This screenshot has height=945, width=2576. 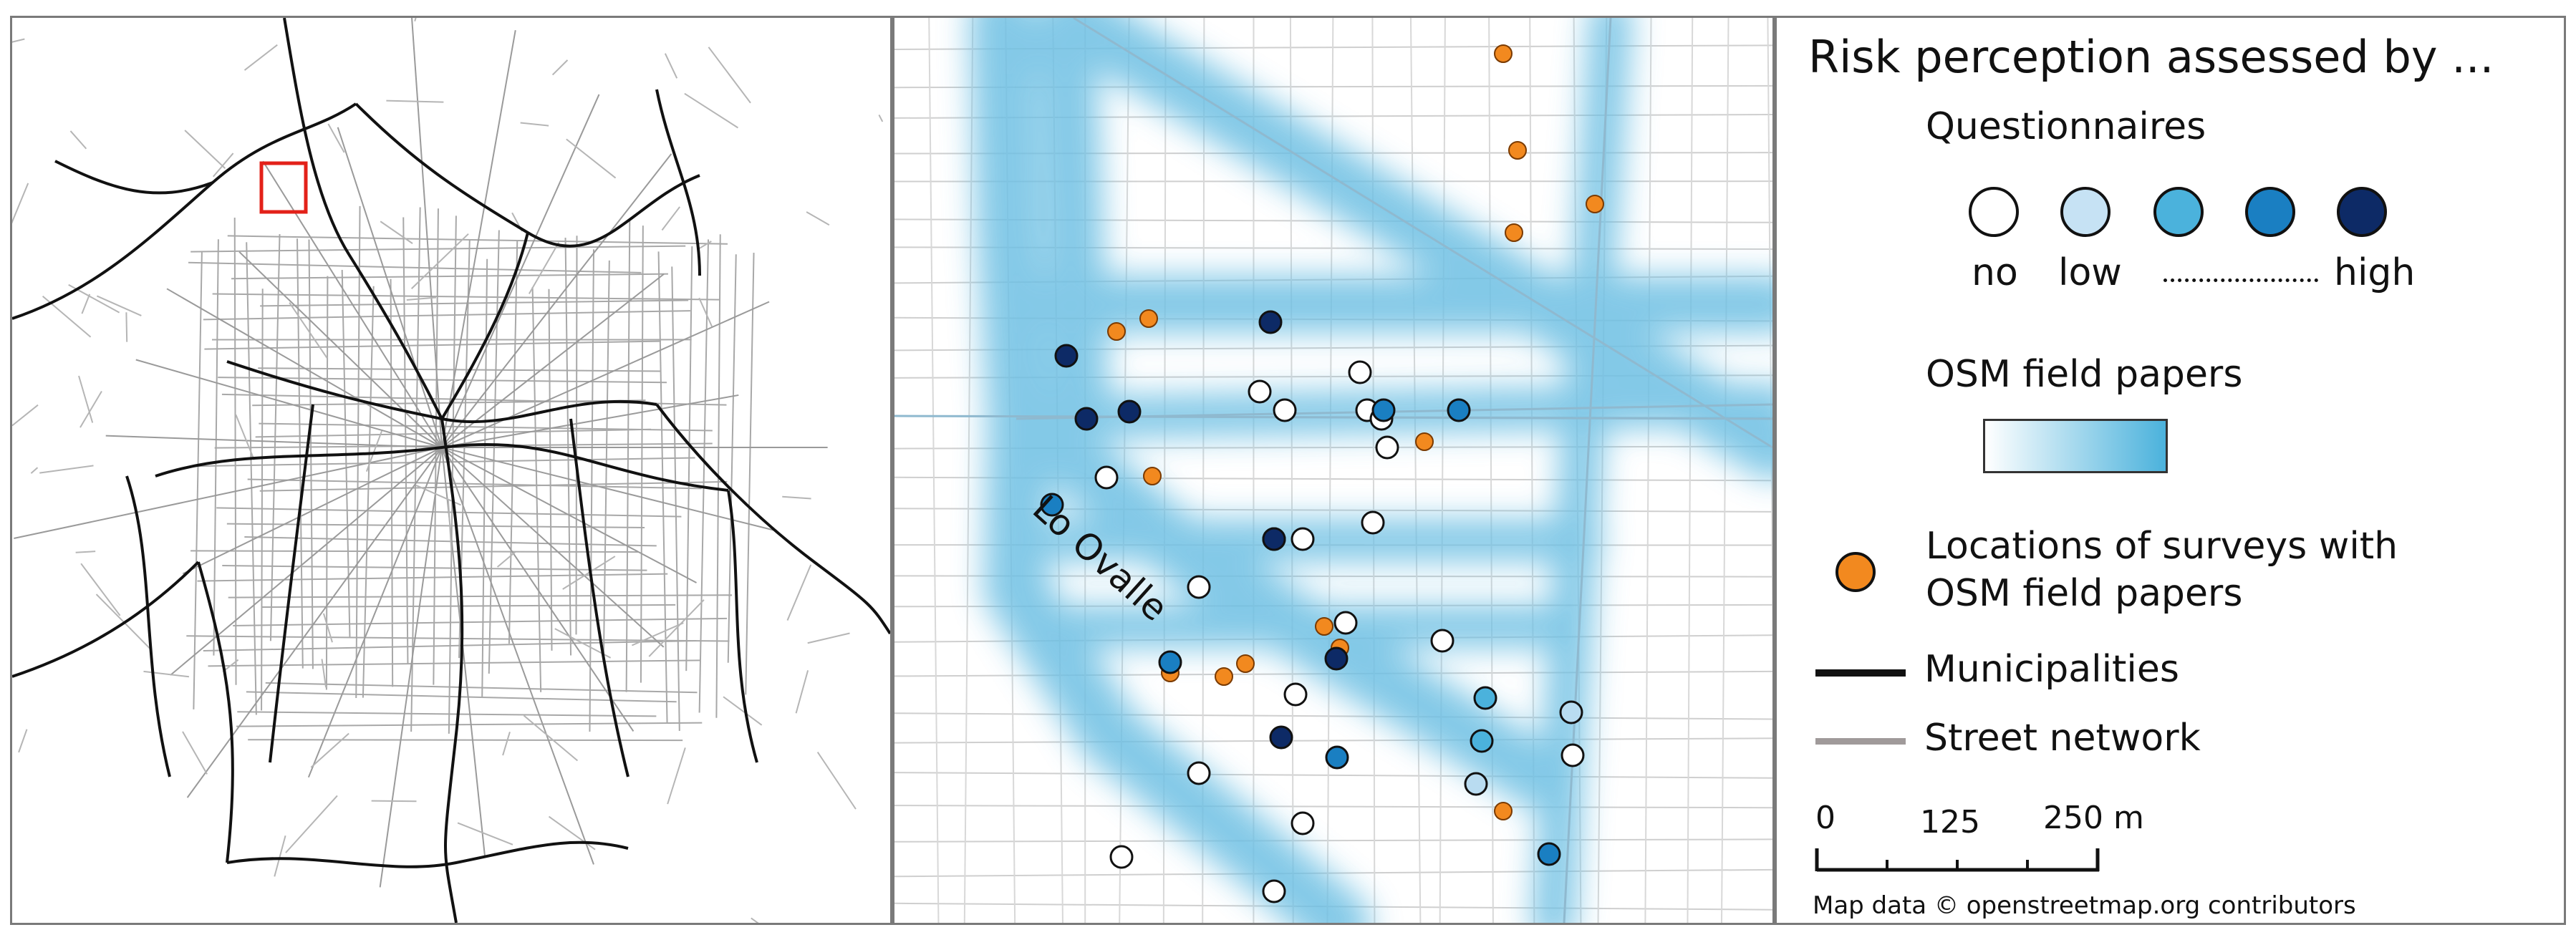 I want to click on legend-municipalities-label: Municipalities, so click(x=2051, y=669).